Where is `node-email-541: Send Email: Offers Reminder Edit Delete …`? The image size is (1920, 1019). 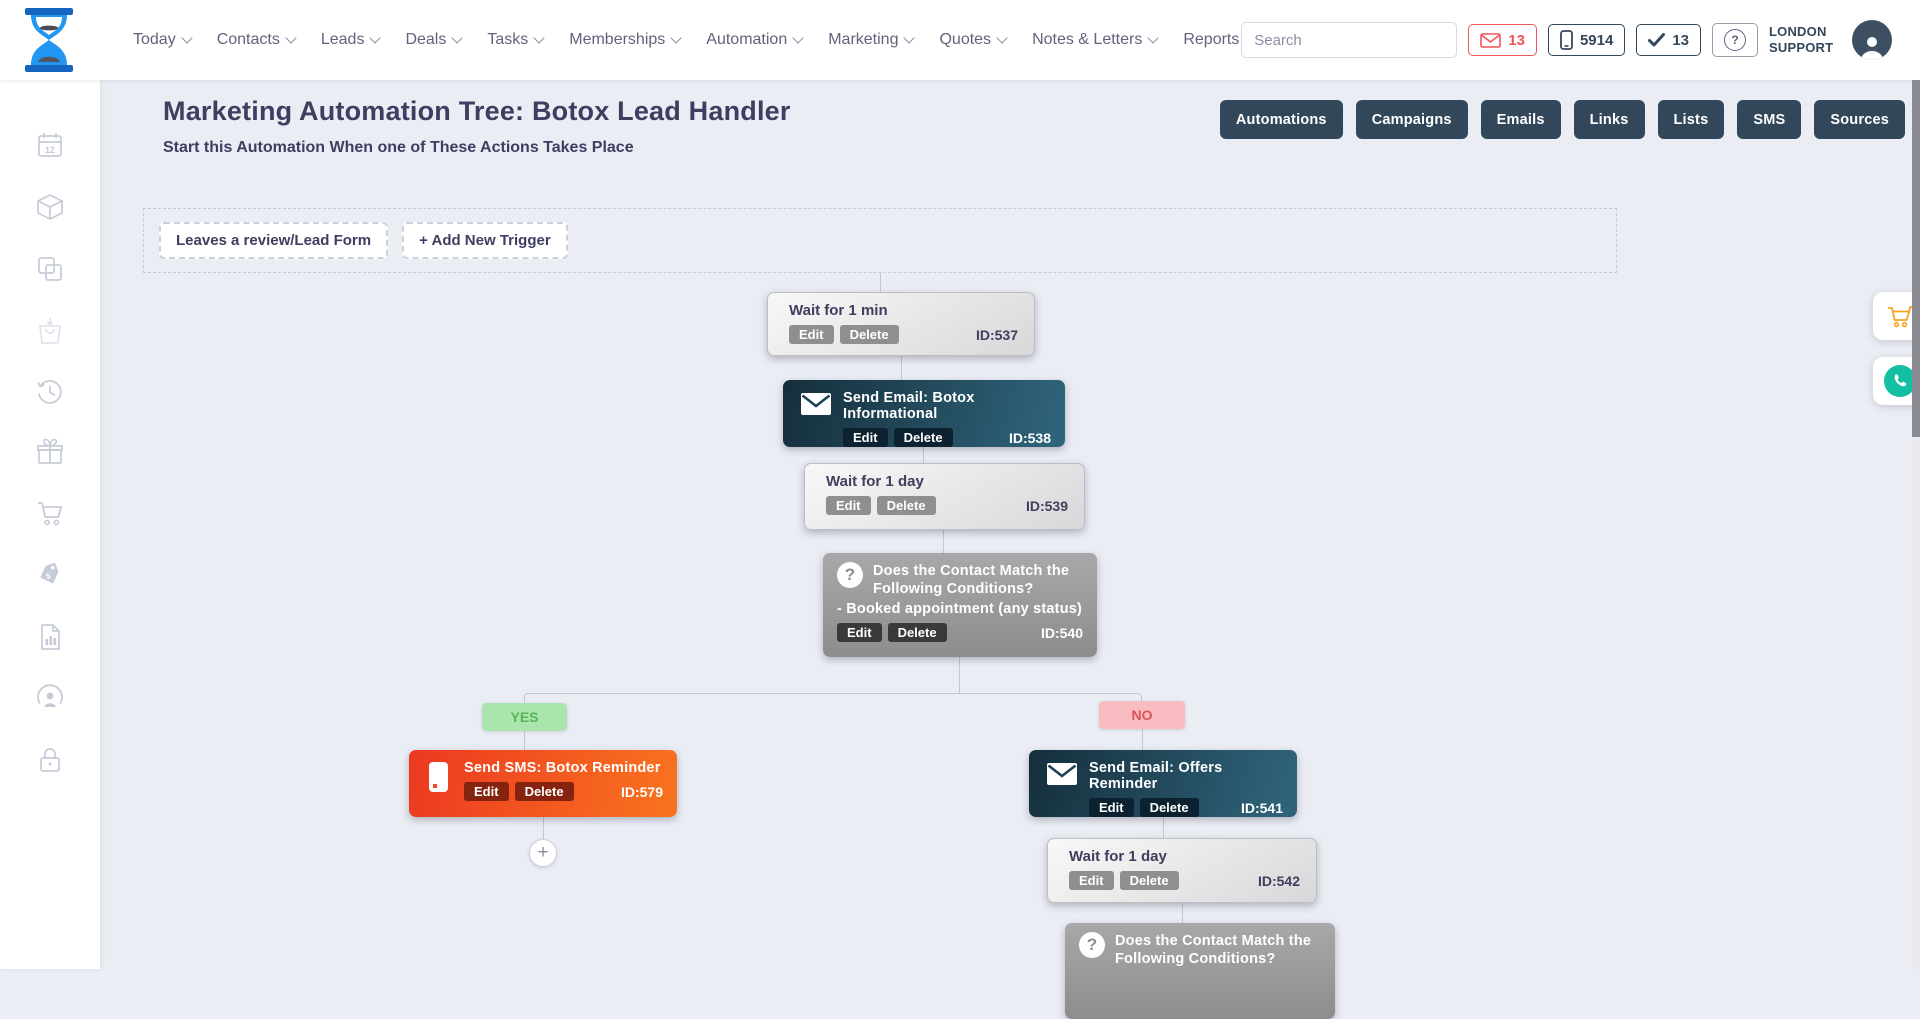 node-email-541: Send Email: Offers Reminder Edit Delete … is located at coordinates (1163, 783).